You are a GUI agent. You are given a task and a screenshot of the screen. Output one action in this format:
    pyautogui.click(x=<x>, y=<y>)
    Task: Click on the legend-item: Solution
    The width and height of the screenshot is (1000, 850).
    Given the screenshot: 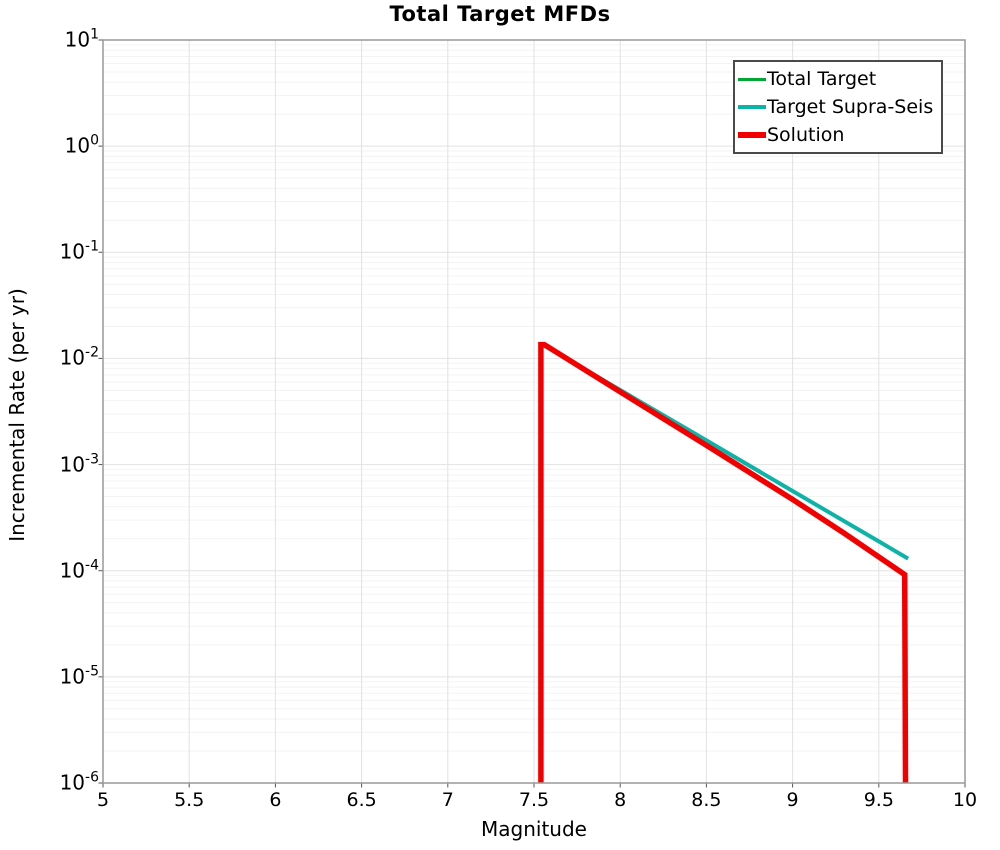 What is the action you would take?
    pyautogui.click(x=835, y=135)
    